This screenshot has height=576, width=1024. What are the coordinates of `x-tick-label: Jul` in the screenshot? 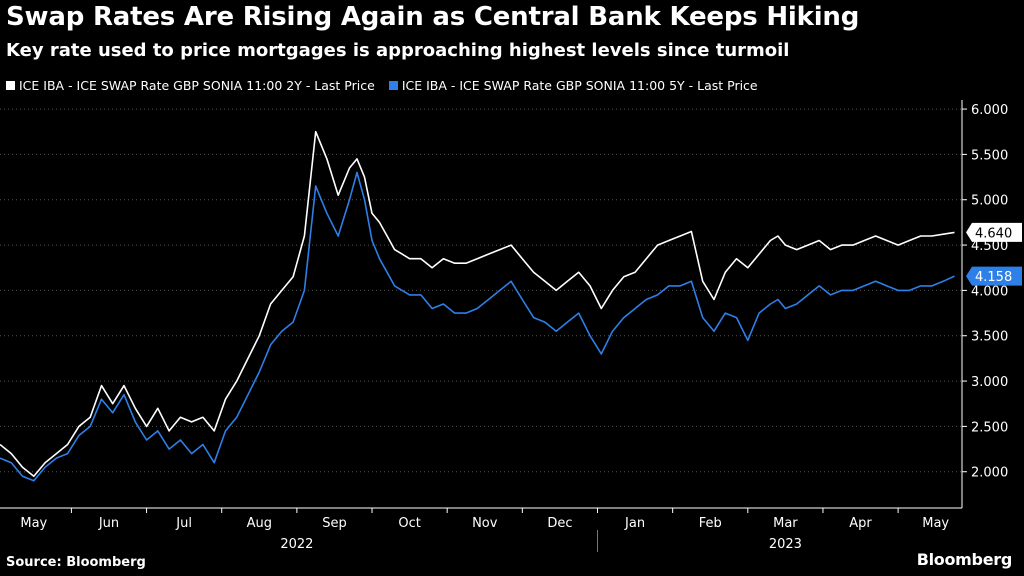 It's located at (183, 523).